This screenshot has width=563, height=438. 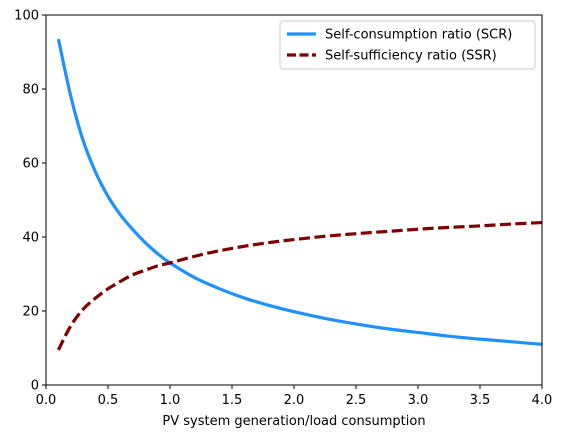 I want to click on y-tick-label: 20, so click(x=30, y=312).